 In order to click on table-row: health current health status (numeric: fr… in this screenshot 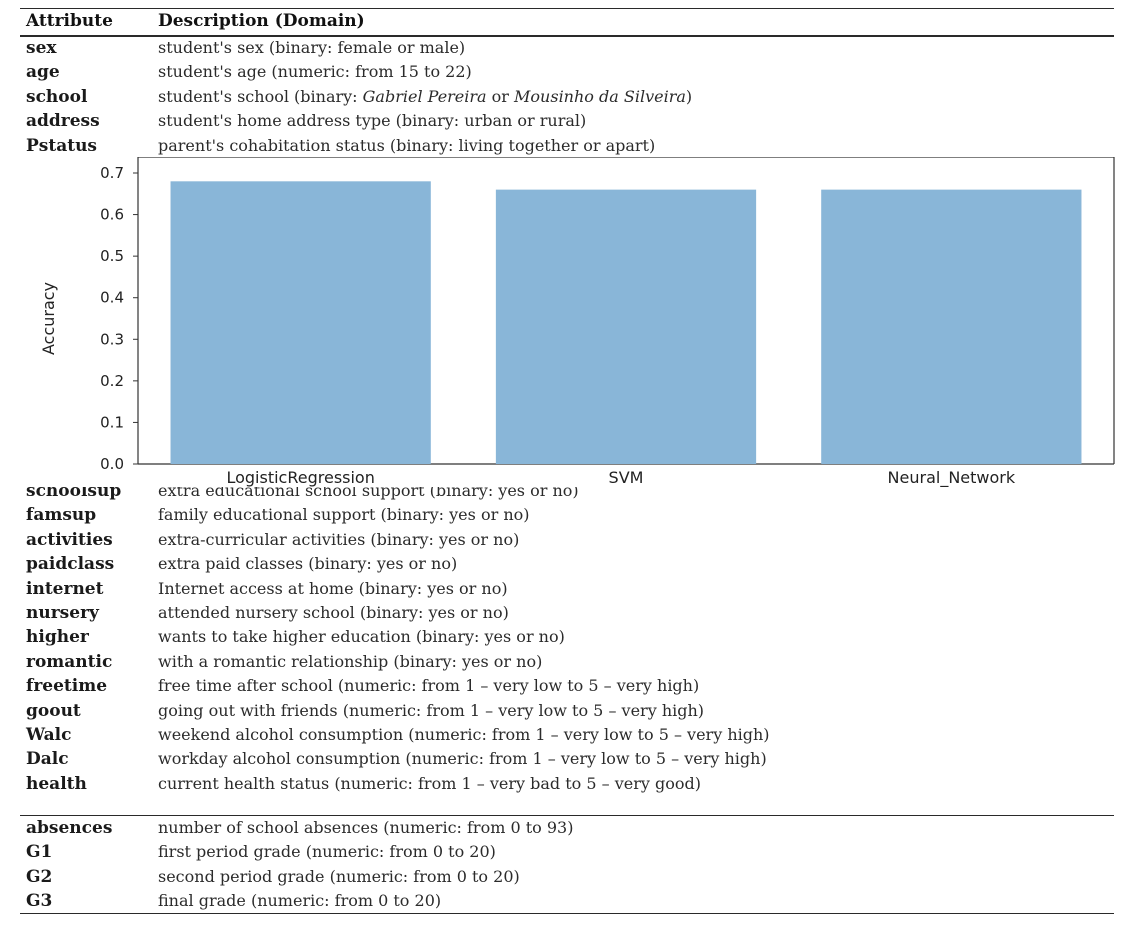, I will do `click(564, 784)`.